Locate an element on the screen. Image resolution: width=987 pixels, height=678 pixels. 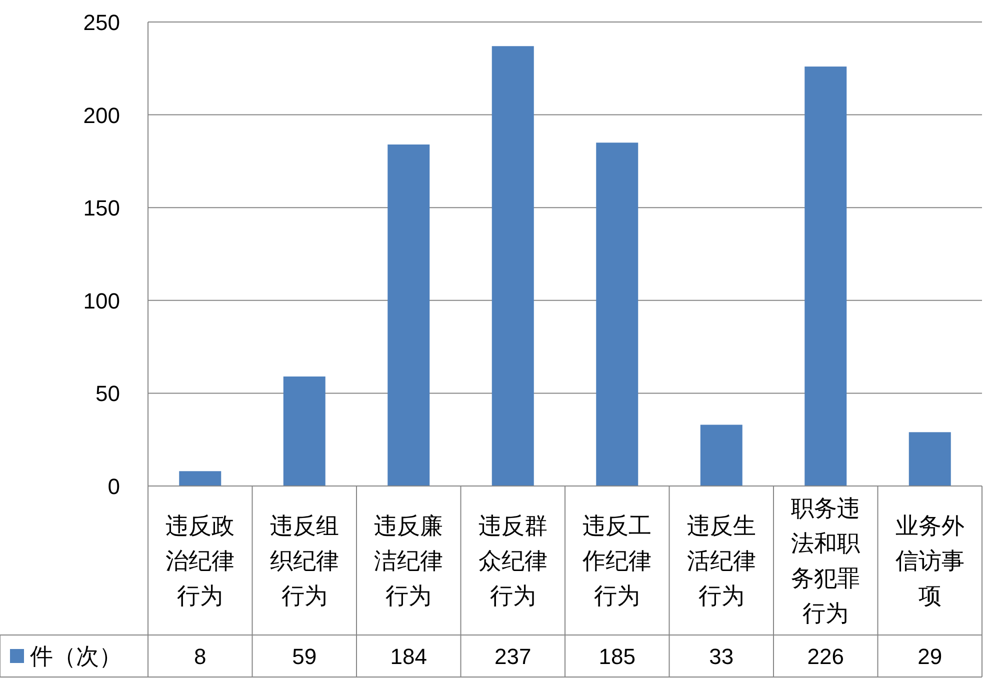
data-label: 59 is located at coordinates (304, 656).